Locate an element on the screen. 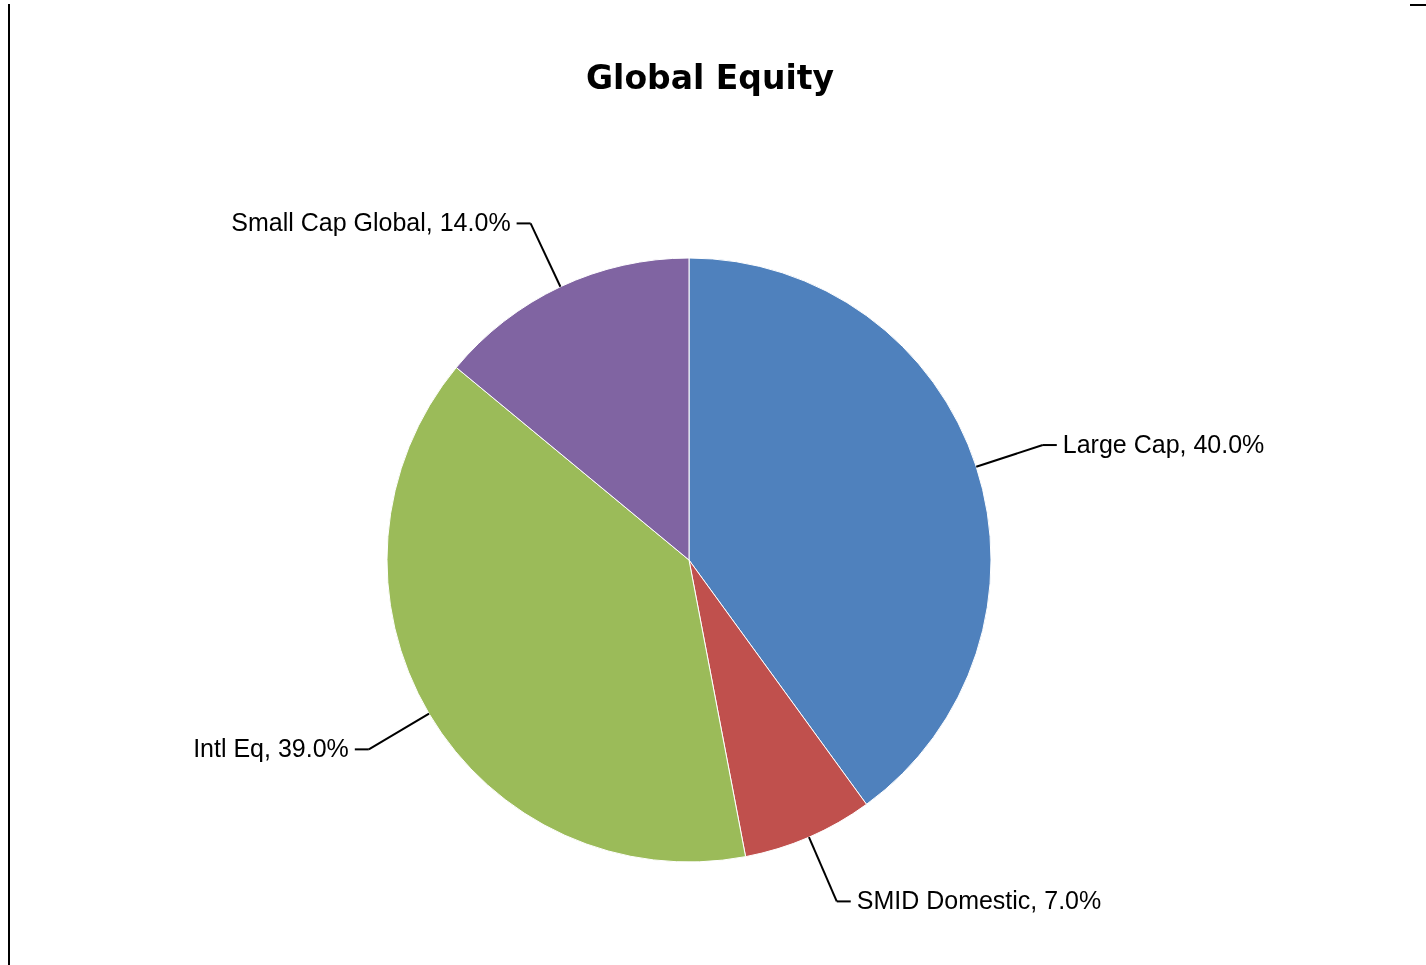 Image resolution: width=1426 pixels, height=965 pixels. slice-label: Small Cap Global, 14.0% is located at coordinates (371, 222).